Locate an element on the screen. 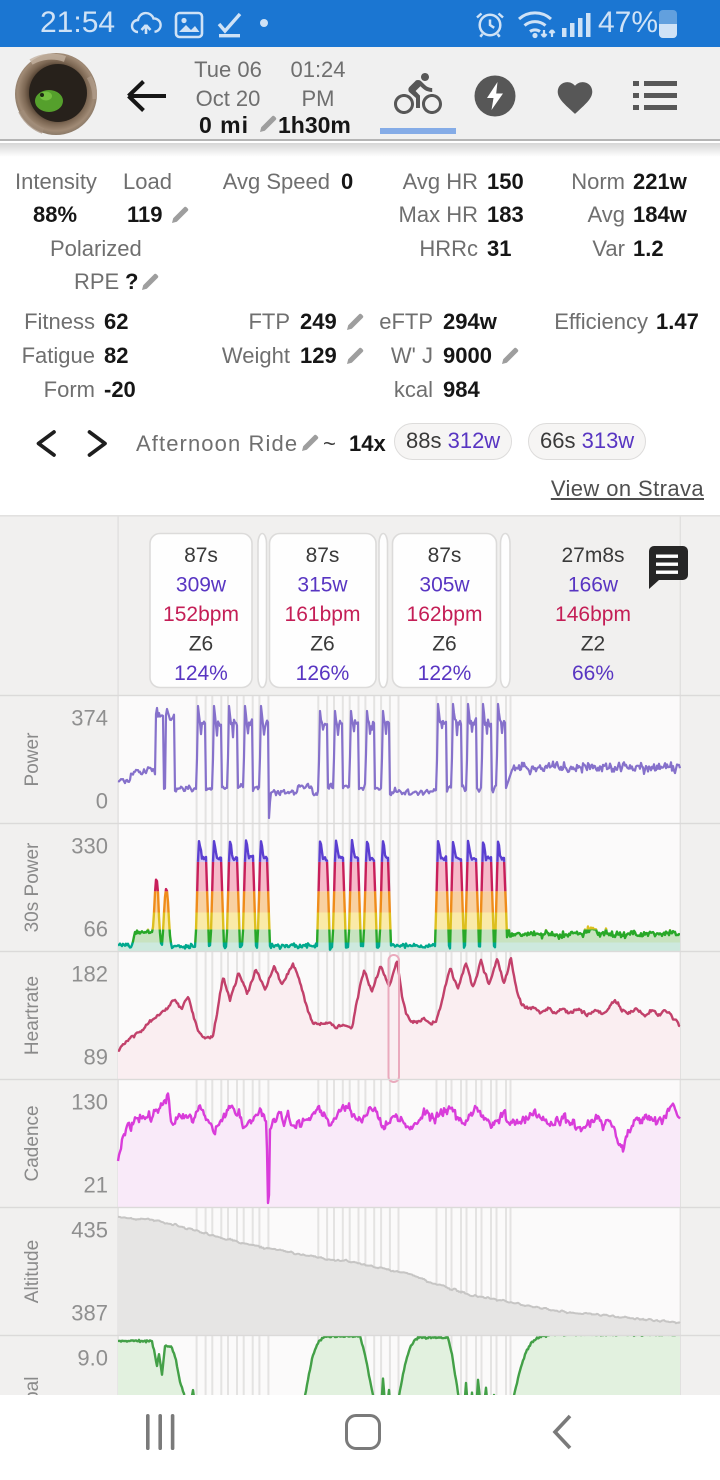  svg-text: 21 is located at coordinates (96, 1185).